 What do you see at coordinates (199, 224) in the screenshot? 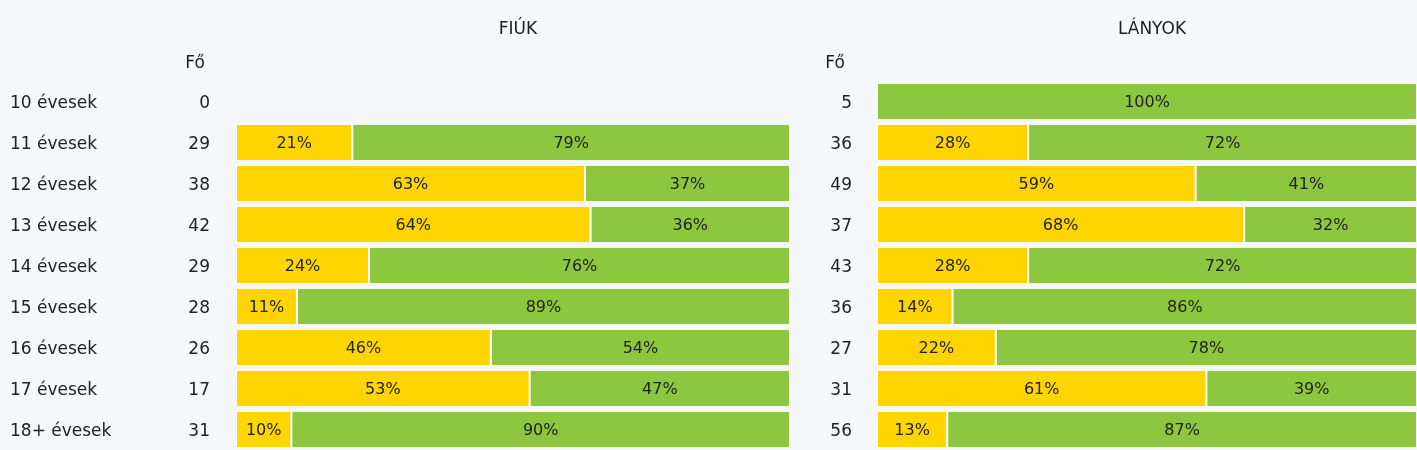
I see `text: 42` at bounding box center [199, 224].